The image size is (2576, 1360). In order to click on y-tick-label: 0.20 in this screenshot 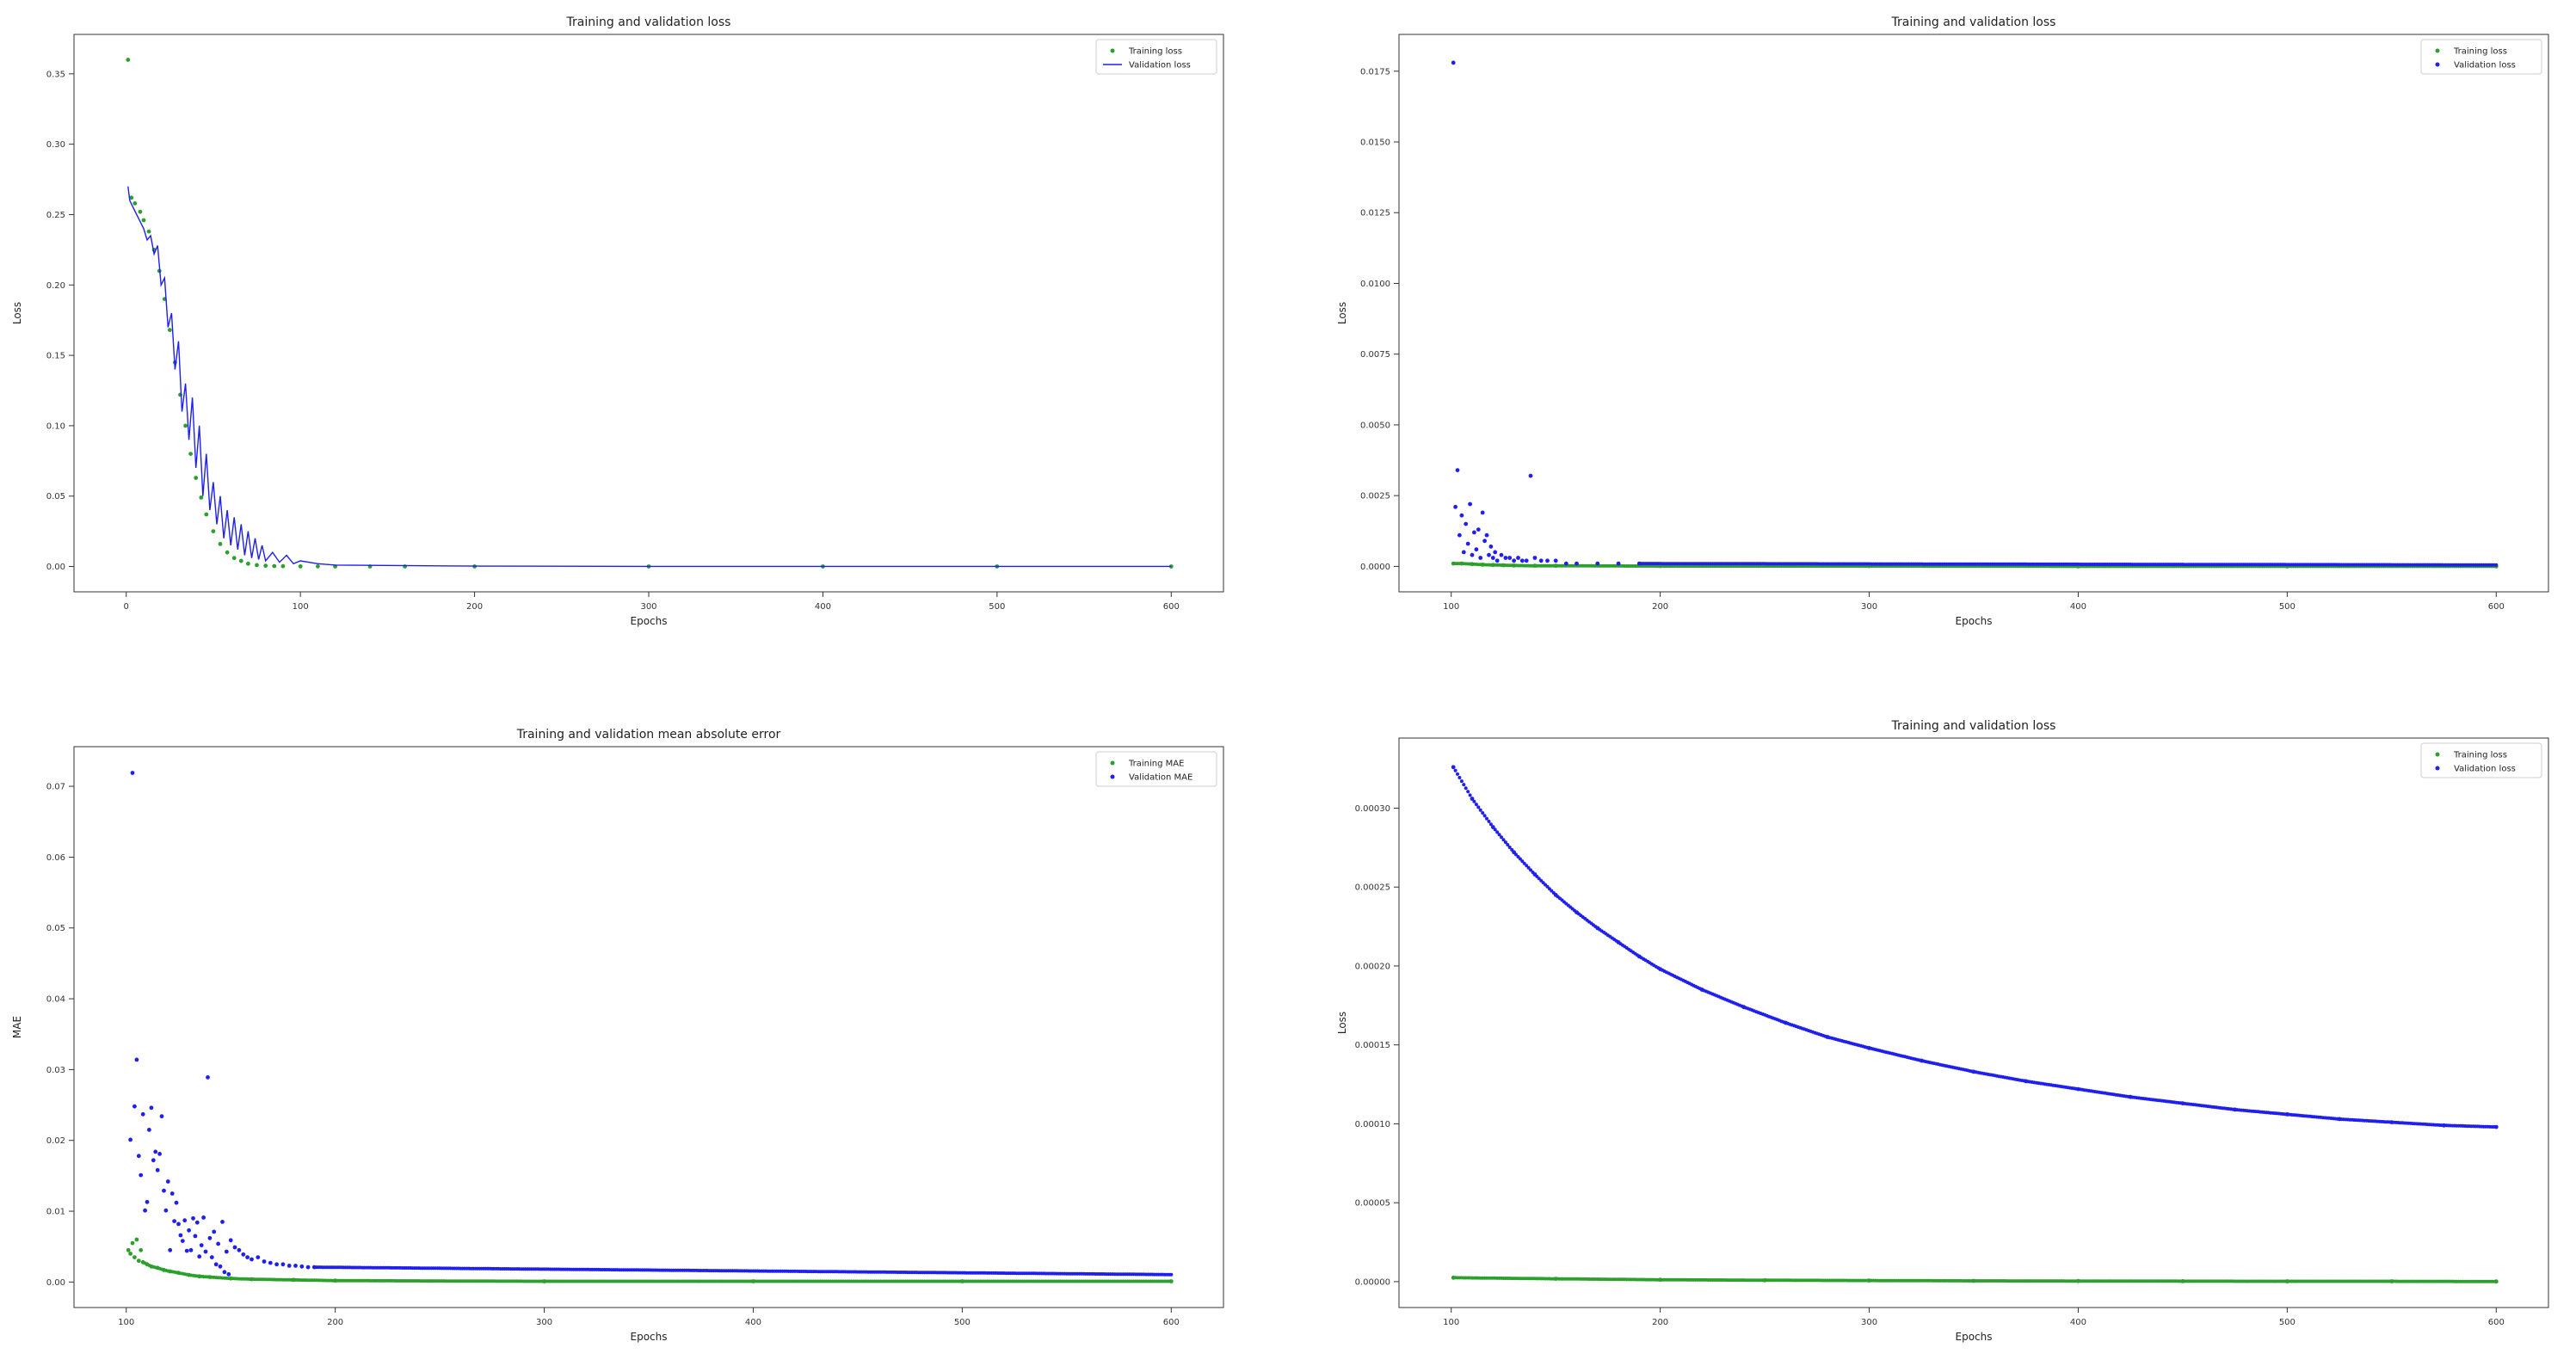, I will do `click(56, 286)`.